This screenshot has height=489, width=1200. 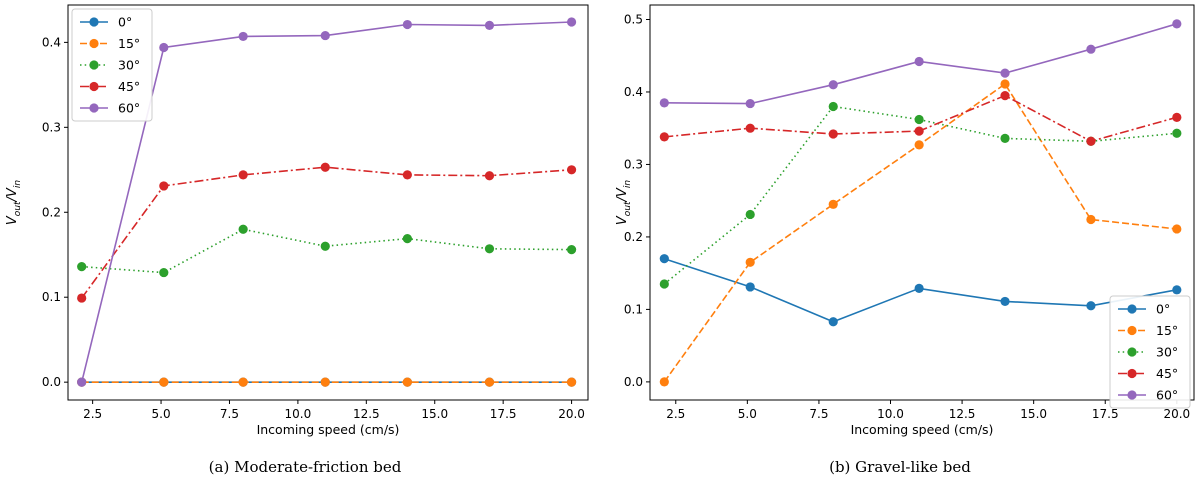 I want to click on y-tick-label: 0.0, so click(x=51, y=382).